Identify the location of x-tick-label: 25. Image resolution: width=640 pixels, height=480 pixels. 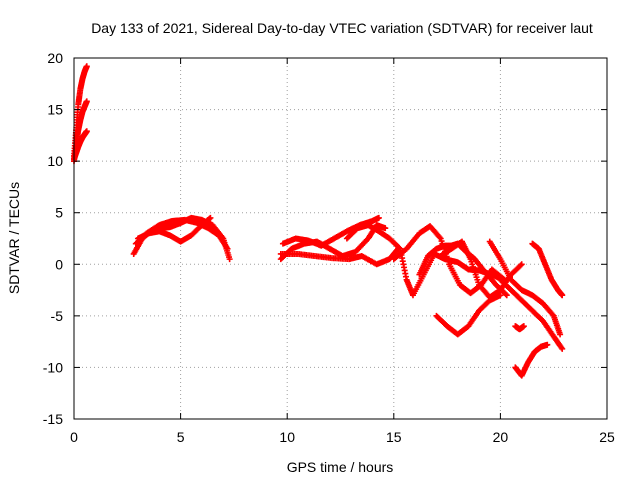
(607, 437).